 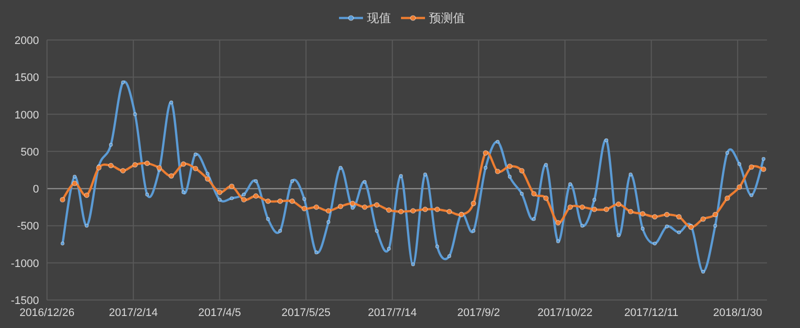 I want to click on y-tick-label: -1000, so click(x=24, y=264).